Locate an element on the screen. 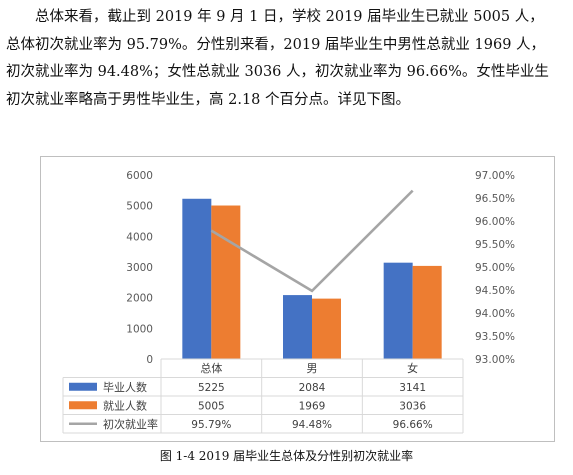 The height and width of the screenshot is (475, 573). data-label: 2084 is located at coordinates (312, 388).